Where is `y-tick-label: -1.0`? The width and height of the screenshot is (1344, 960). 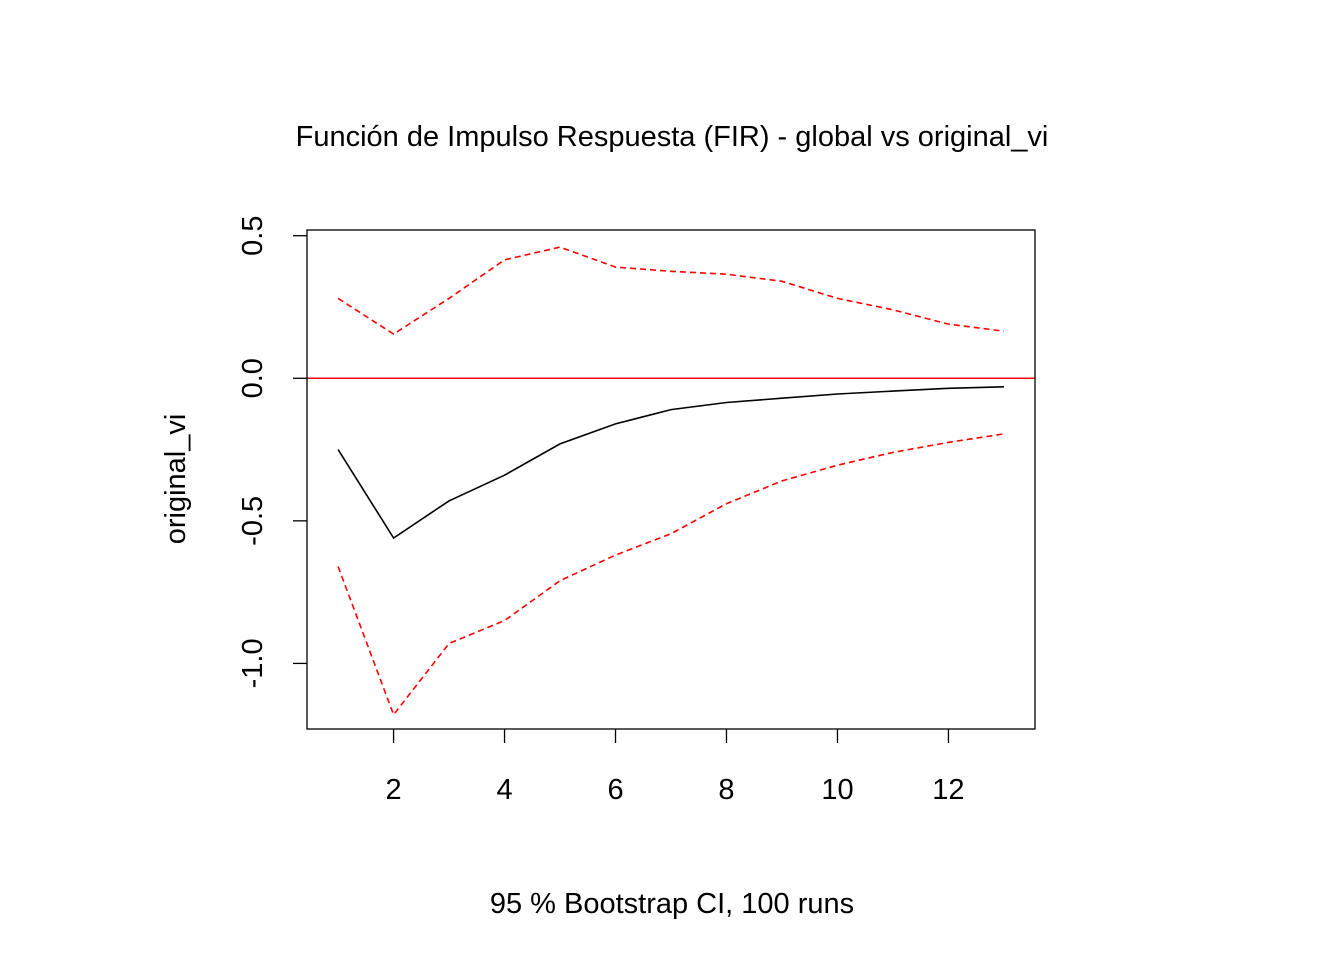
y-tick-label: -1.0 is located at coordinates (253, 663).